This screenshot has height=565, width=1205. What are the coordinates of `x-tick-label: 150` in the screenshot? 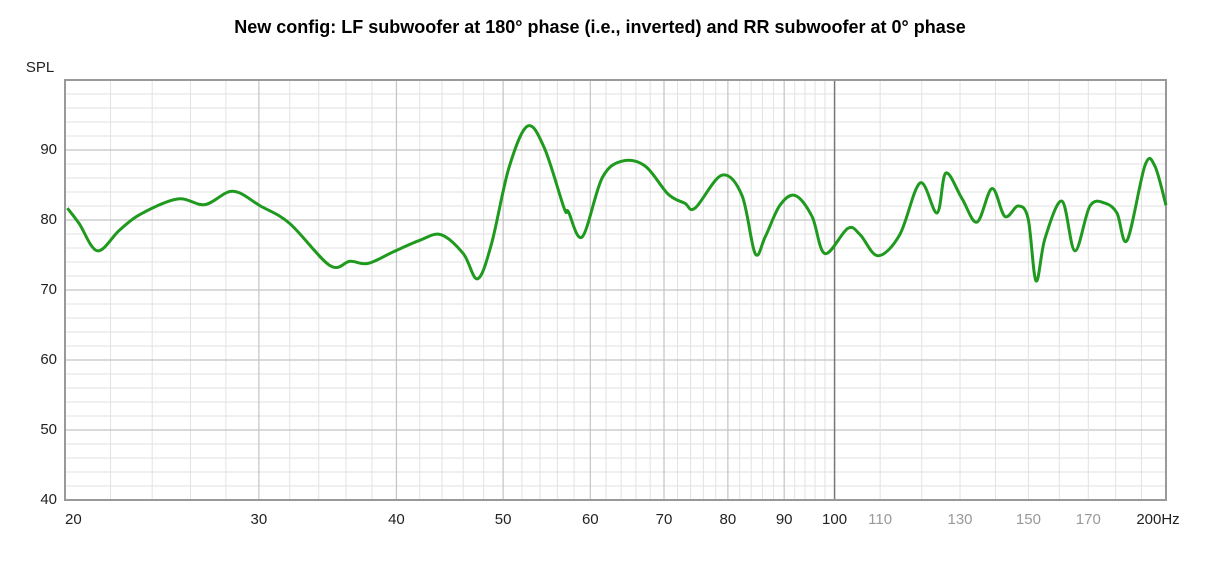 It's located at (1028, 519).